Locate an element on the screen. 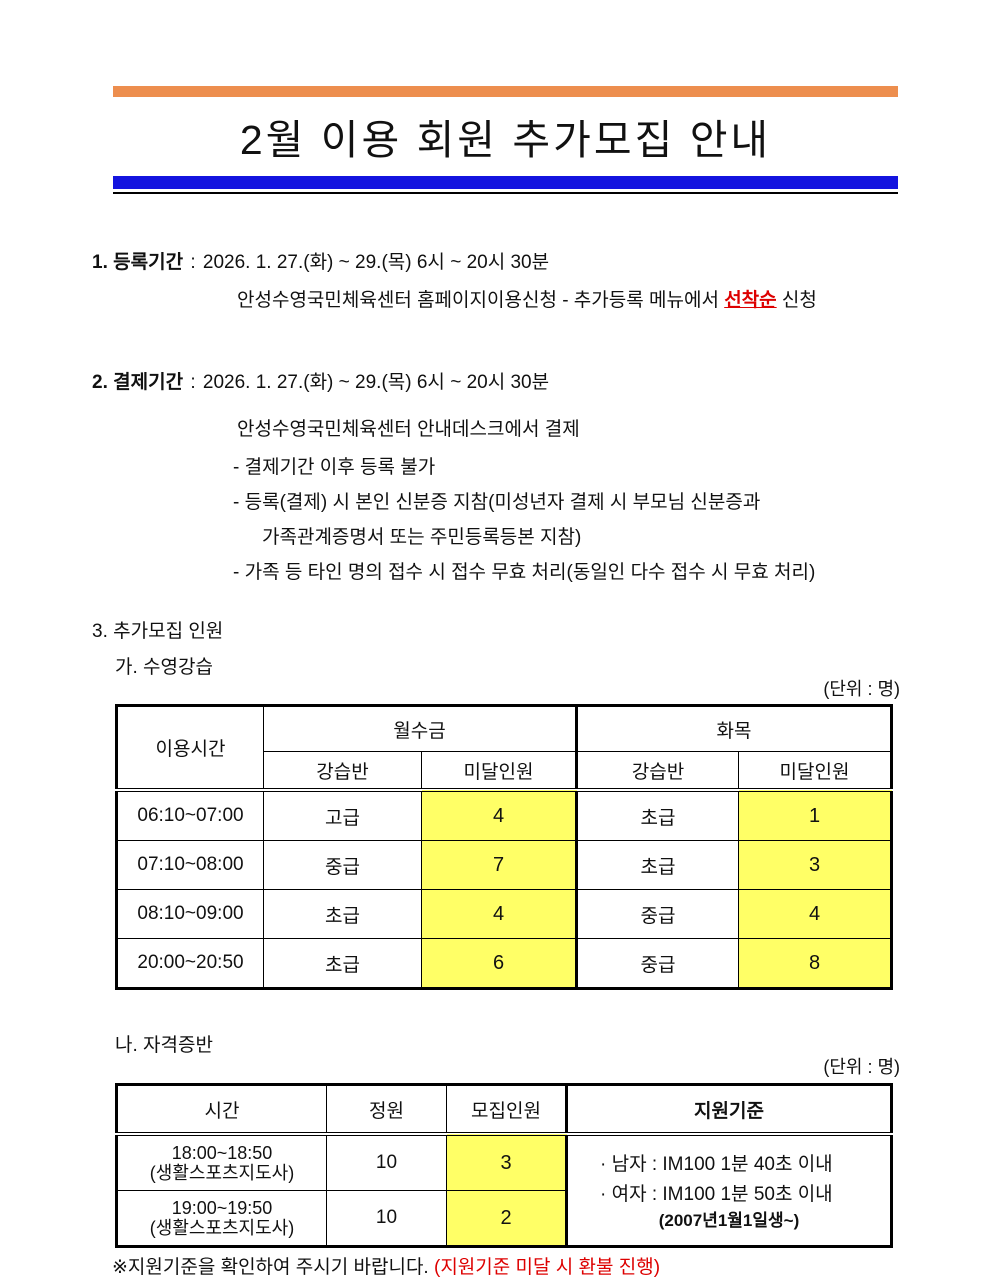 Image resolution: width=992 pixels, height=1279 pixels. payment-note-2: - 등록(결제) 시 본인 신분증 지참(미성년자 결제 시 부모님 신분증과 is located at coordinates (497, 502).